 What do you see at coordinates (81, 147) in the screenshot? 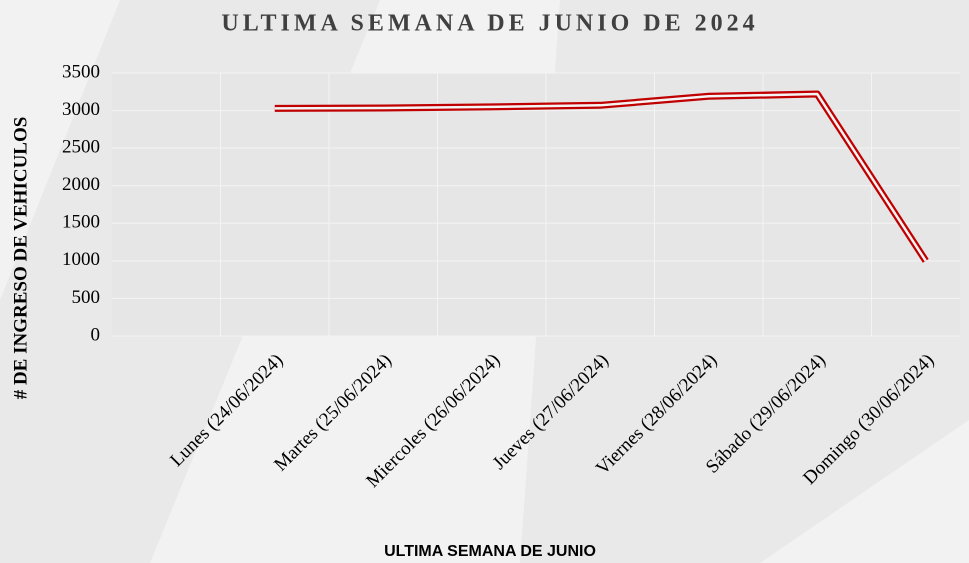
I see `y-tick-label: 2500` at bounding box center [81, 147].